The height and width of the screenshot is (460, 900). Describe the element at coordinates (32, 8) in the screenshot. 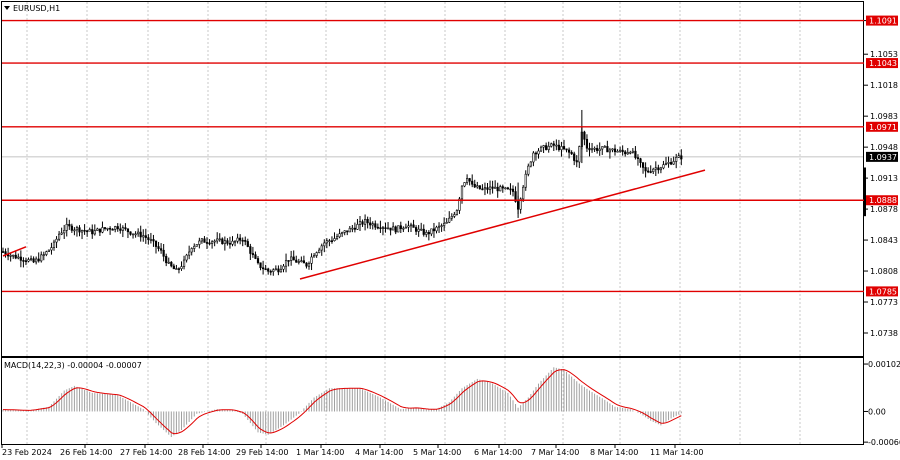

I see `symbol-title: EURUSD,H1` at that location.